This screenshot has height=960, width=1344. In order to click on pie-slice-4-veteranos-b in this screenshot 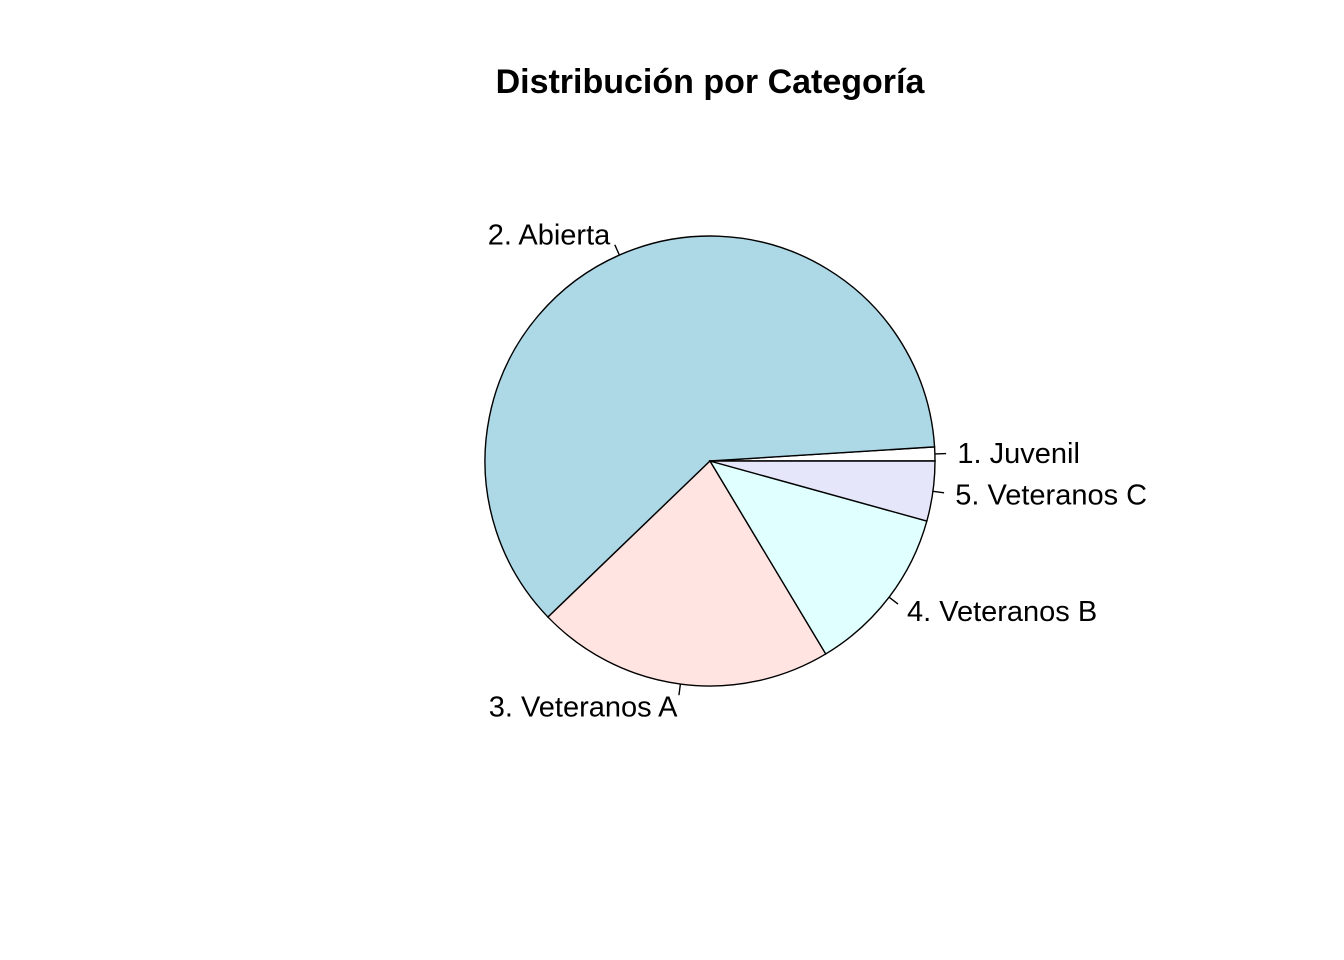, I will do `click(818, 557)`.